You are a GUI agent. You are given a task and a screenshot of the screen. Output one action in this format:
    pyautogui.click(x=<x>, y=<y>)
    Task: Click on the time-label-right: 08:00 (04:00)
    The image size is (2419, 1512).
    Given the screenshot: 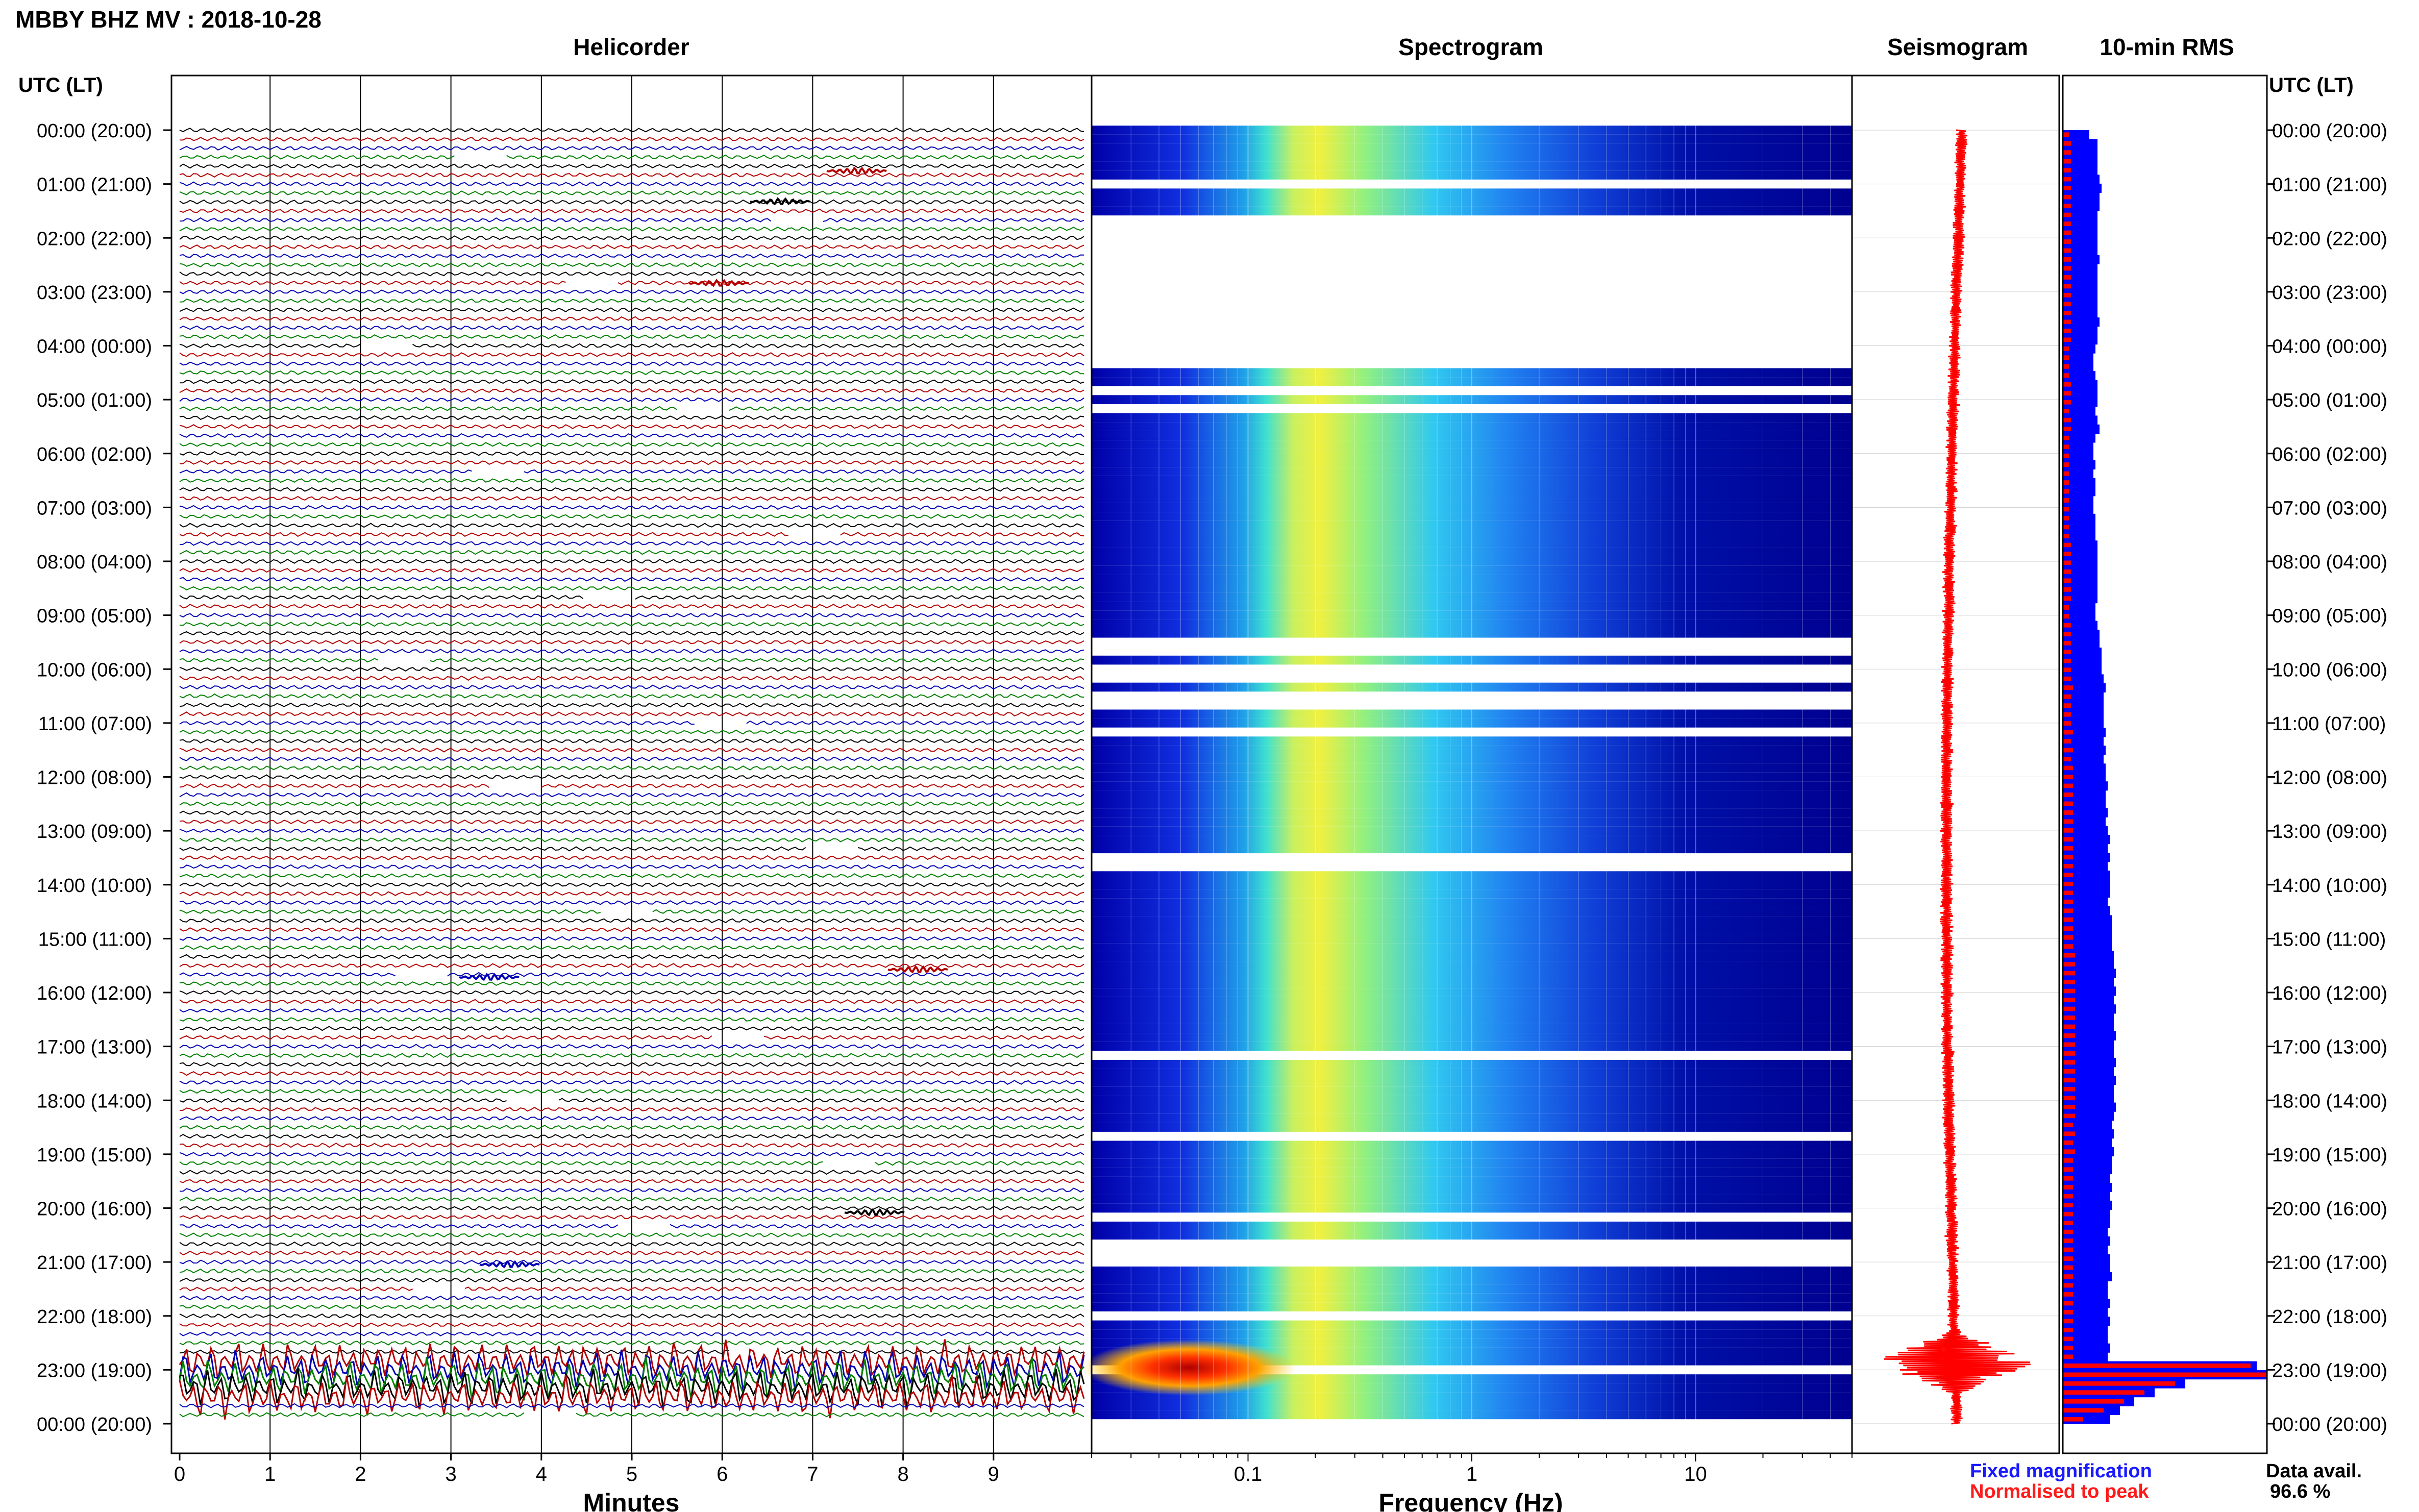 What is the action you would take?
    pyautogui.click(x=2329, y=562)
    